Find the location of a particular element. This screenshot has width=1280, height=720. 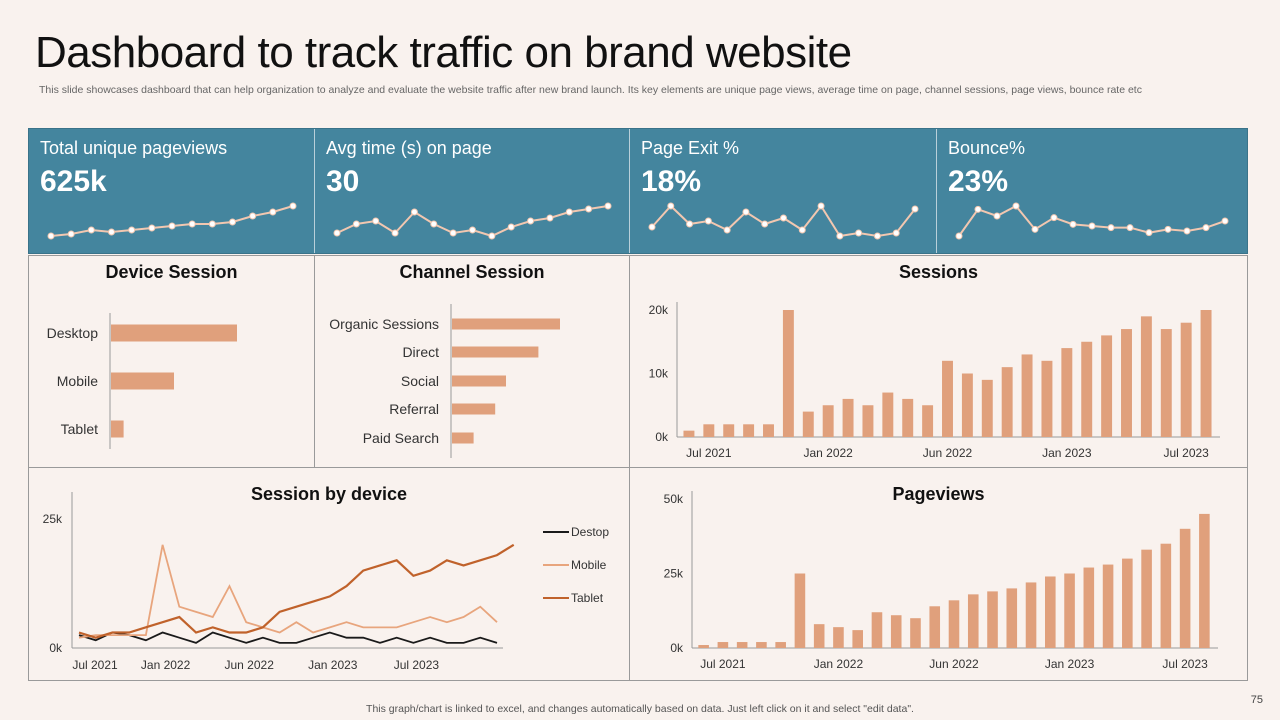

x-tick-label: Jan 2022 is located at coordinates (166, 665).